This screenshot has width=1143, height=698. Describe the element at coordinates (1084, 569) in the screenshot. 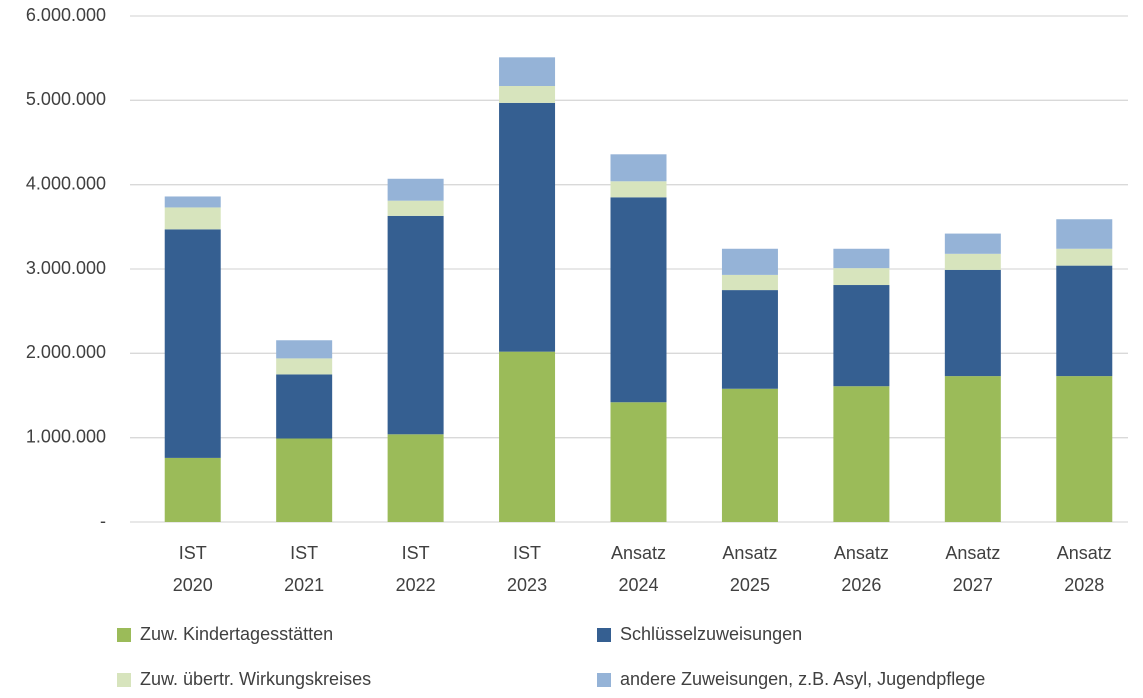

I see `x-tick-label: Ansatz 2028` at that location.